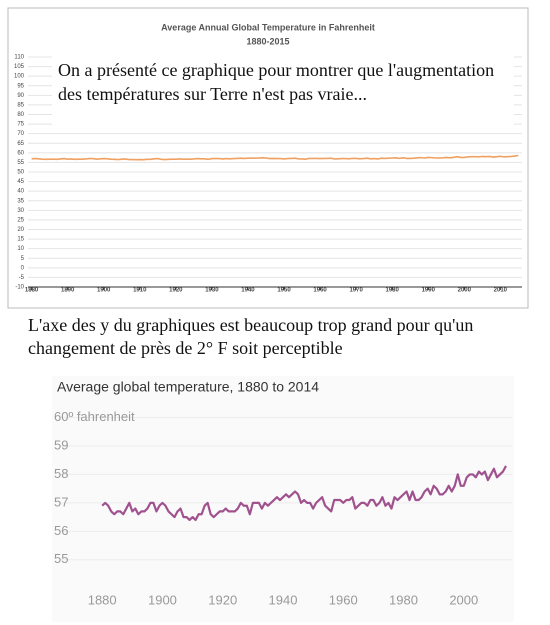  Describe the element at coordinates (20, 182) in the screenshot. I see `y-tick-label: 45` at that location.